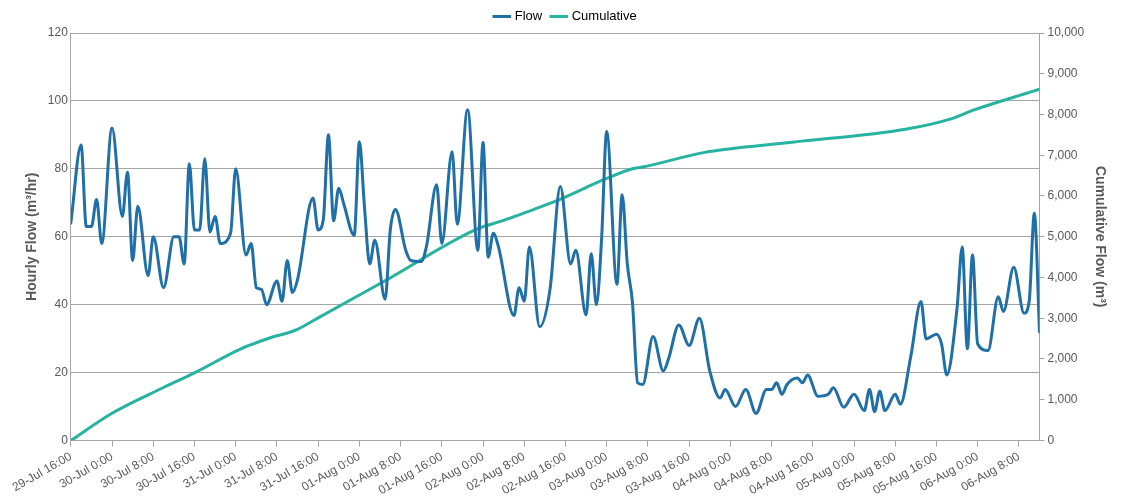 This screenshot has height=501, width=1122. I want to click on y2-tick-label: 8,000, so click(1062, 113).